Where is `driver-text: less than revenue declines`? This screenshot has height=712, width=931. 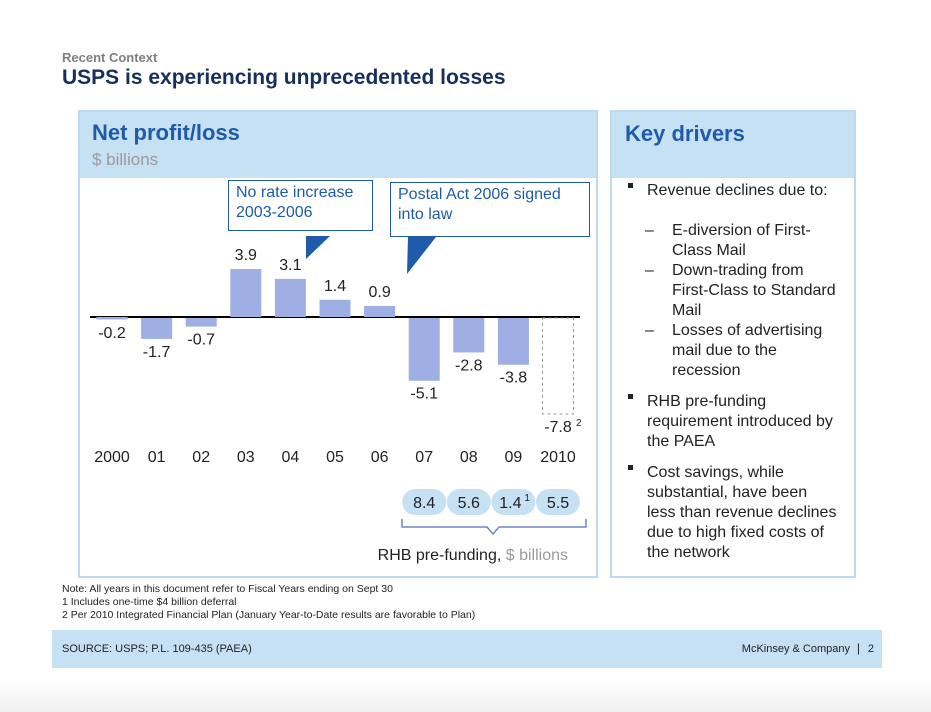 driver-text: less than revenue declines is located at coordinates (742, 512).